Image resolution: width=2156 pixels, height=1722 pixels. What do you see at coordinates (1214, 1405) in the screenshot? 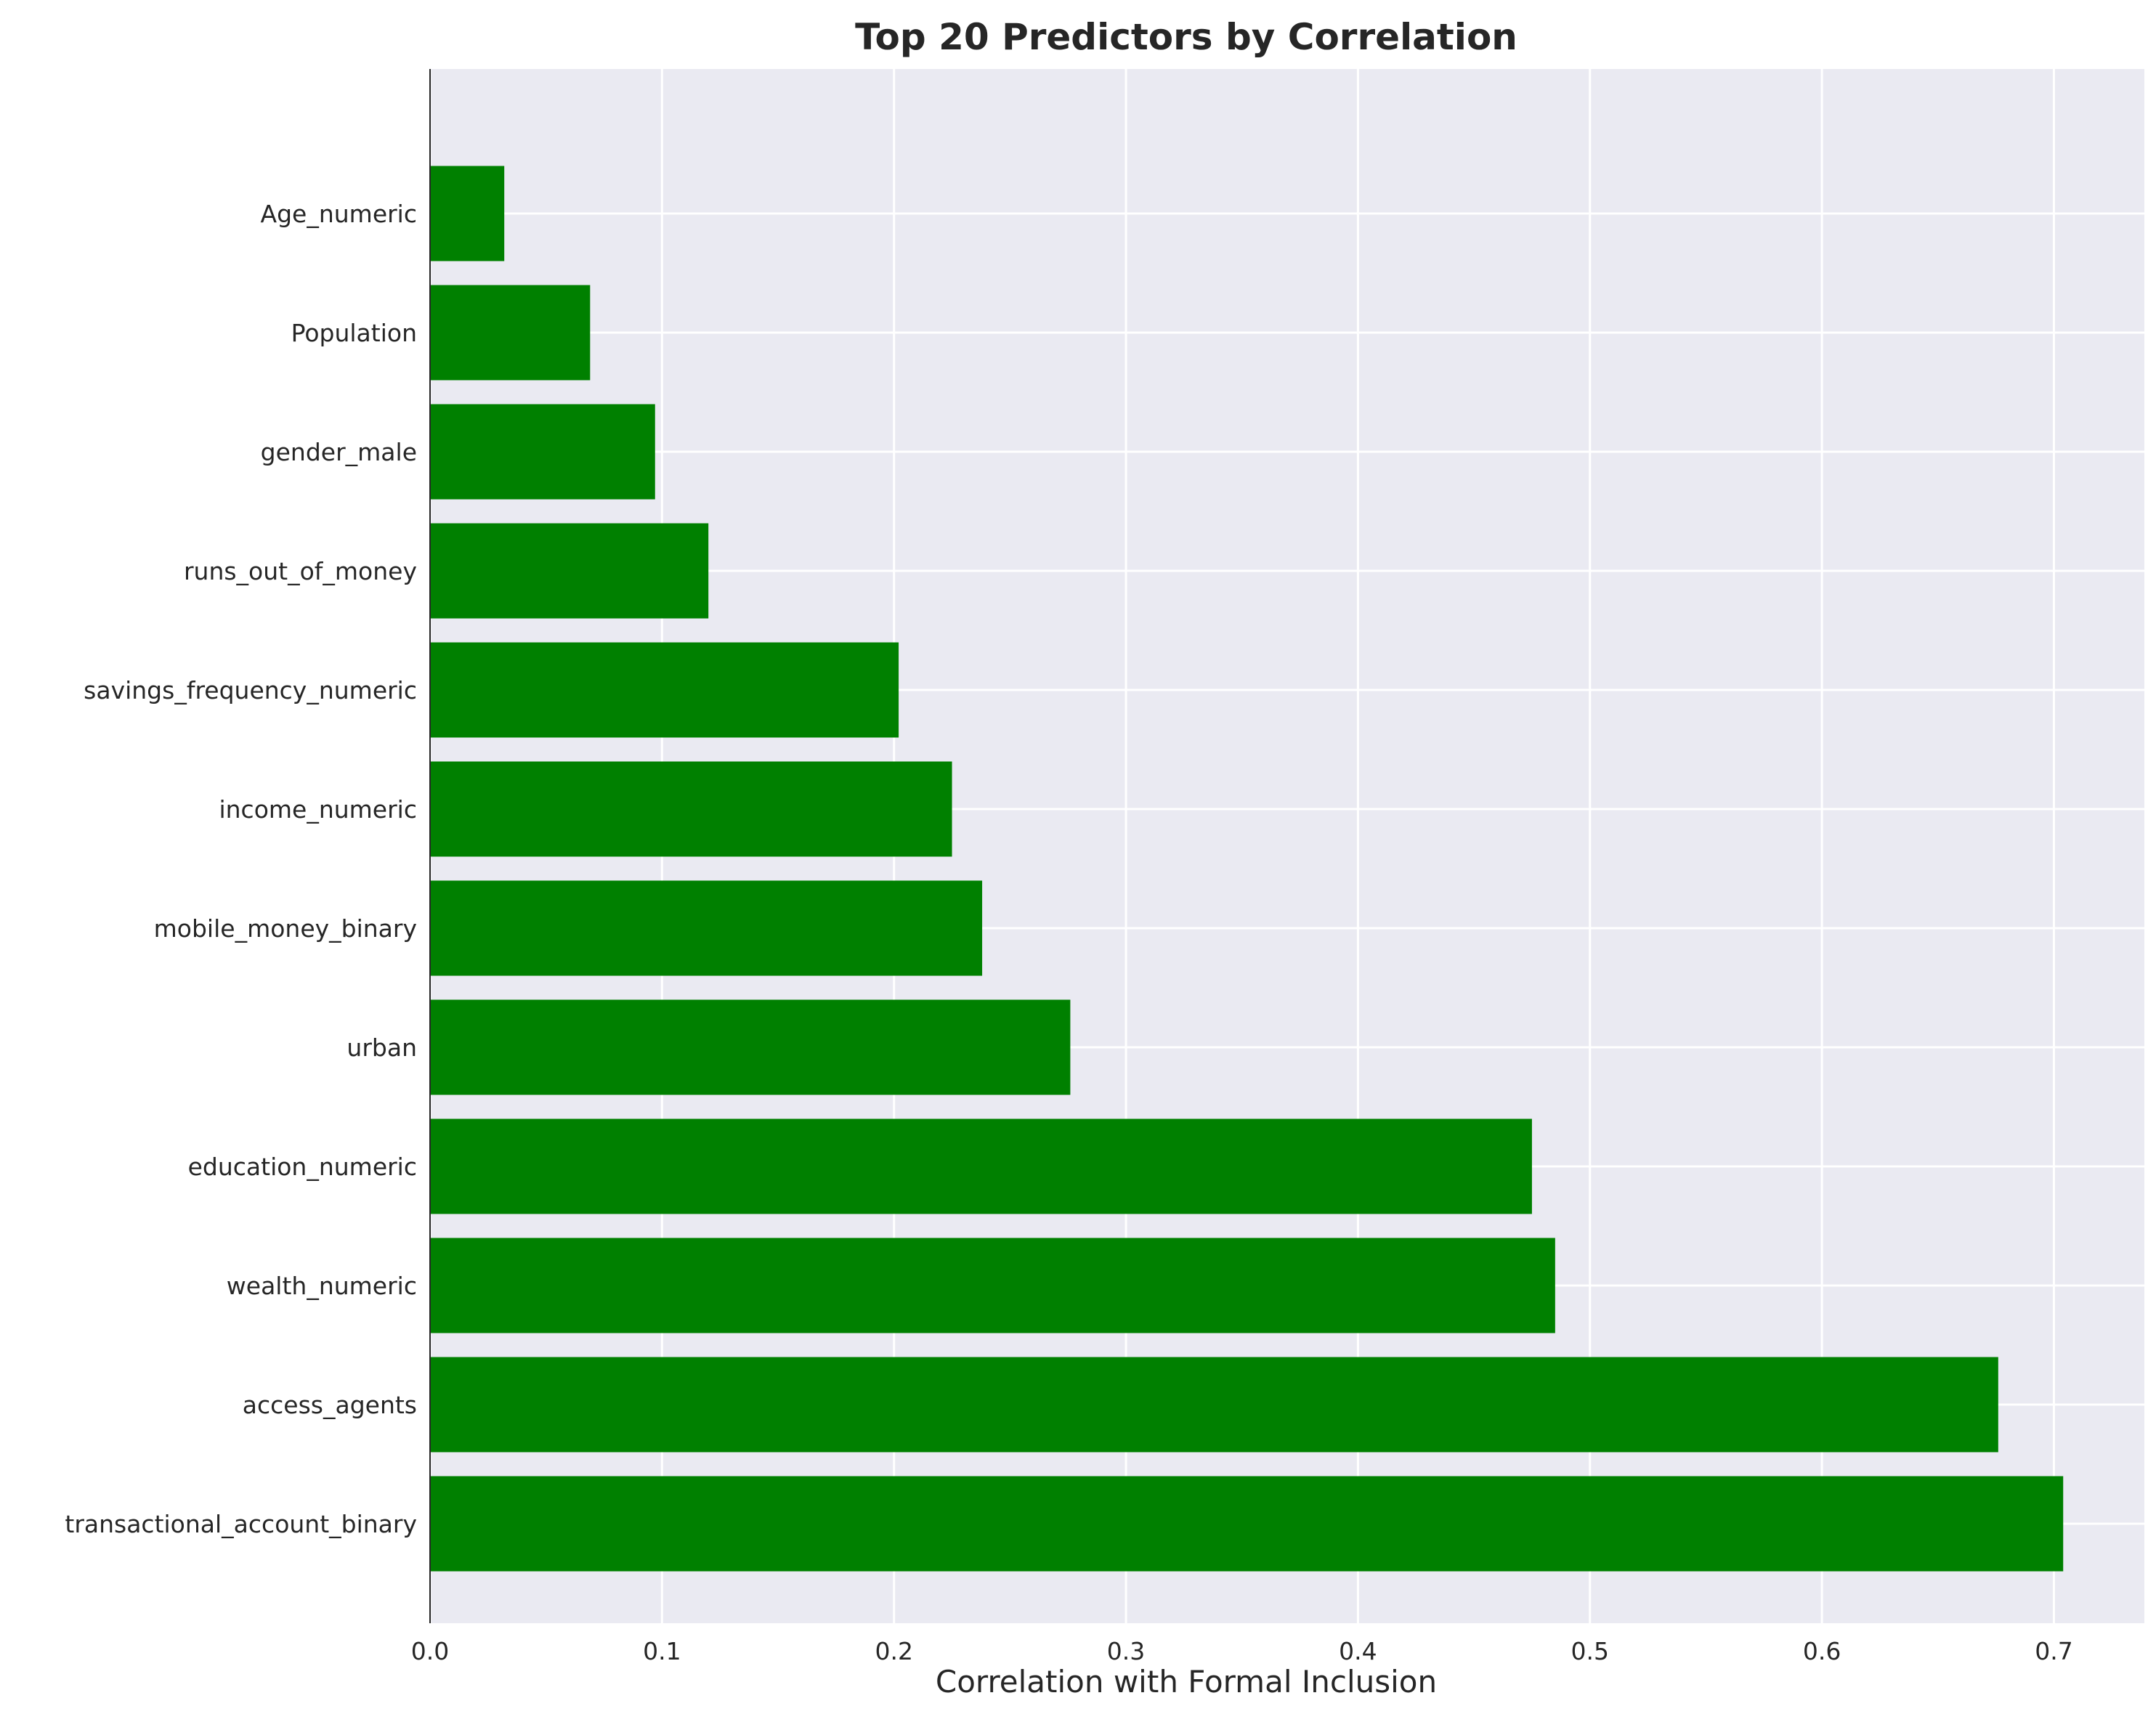
I see `bar-access-agents` at bounding box center [1214, 1405].